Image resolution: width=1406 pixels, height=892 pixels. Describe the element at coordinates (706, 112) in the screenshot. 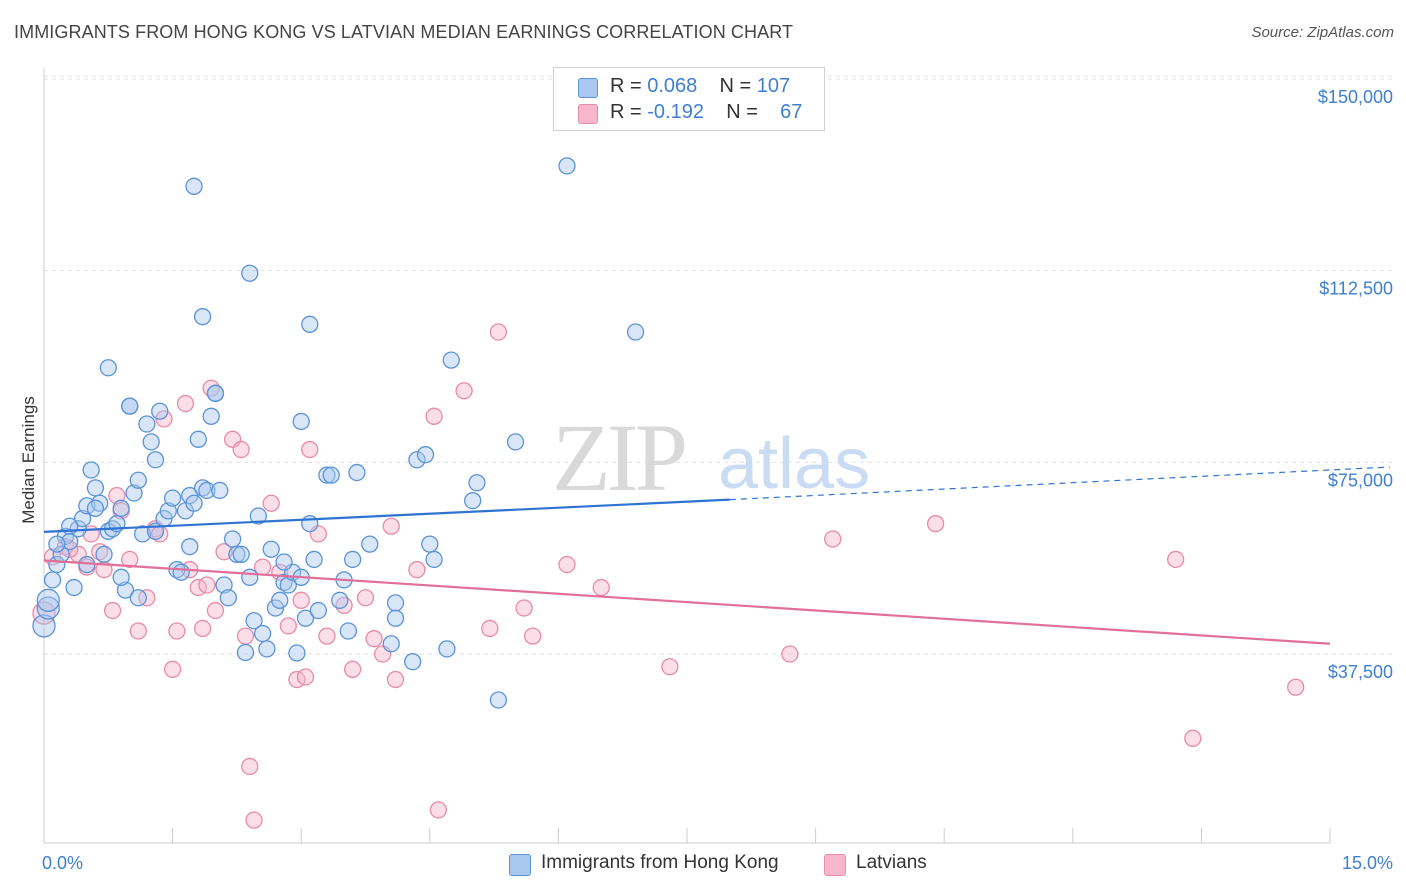

I see `legend-text-latvians: R = -0.192 N = 67` at that location.